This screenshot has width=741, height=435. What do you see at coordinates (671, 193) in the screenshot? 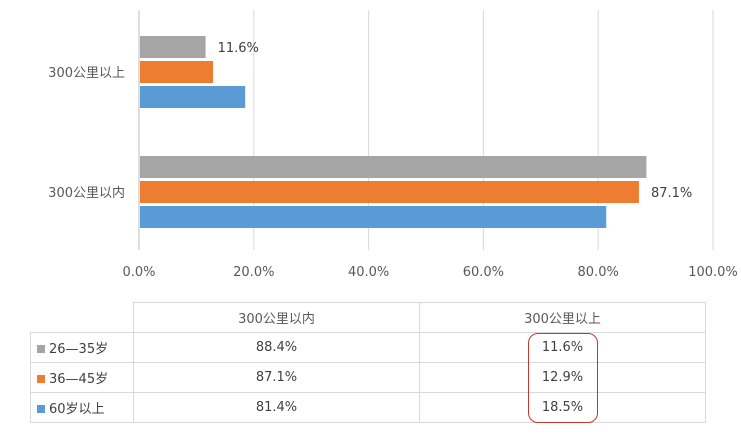
I see `data-label: 87.1%` at bounding box center [671, 193].